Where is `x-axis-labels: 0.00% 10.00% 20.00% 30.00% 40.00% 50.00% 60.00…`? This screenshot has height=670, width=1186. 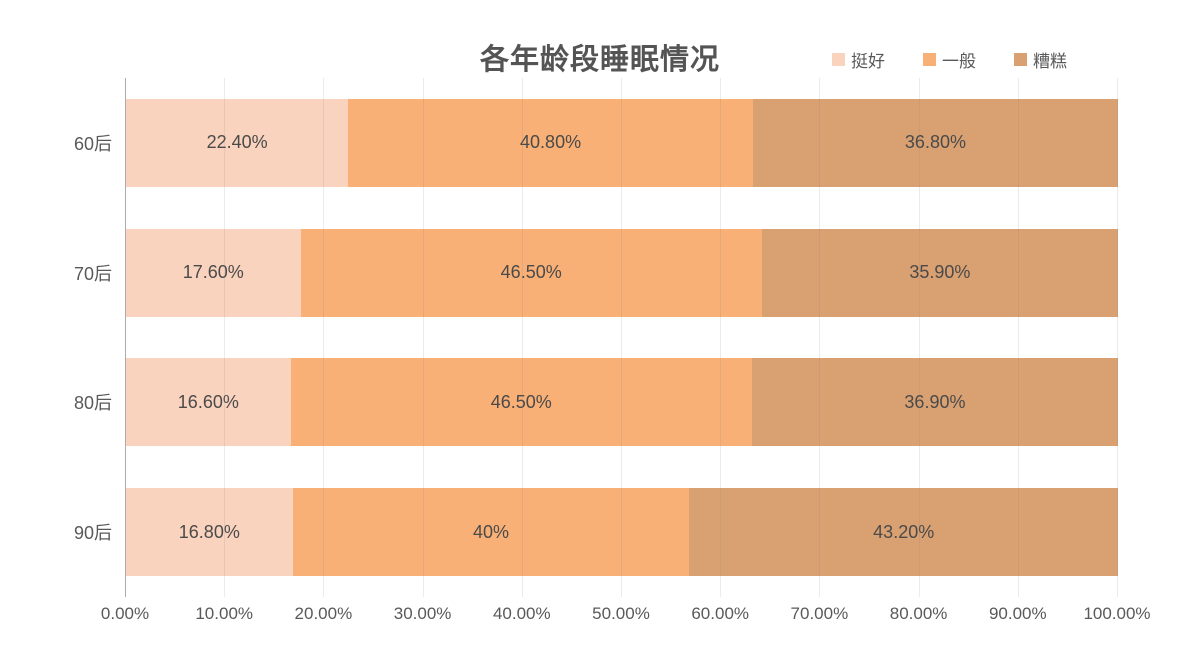 x-axis-labels: 0.00% 10.00% 20.00% 30.00% 40.00% 50.00% 60.00… is located at coordinates (626, 617).